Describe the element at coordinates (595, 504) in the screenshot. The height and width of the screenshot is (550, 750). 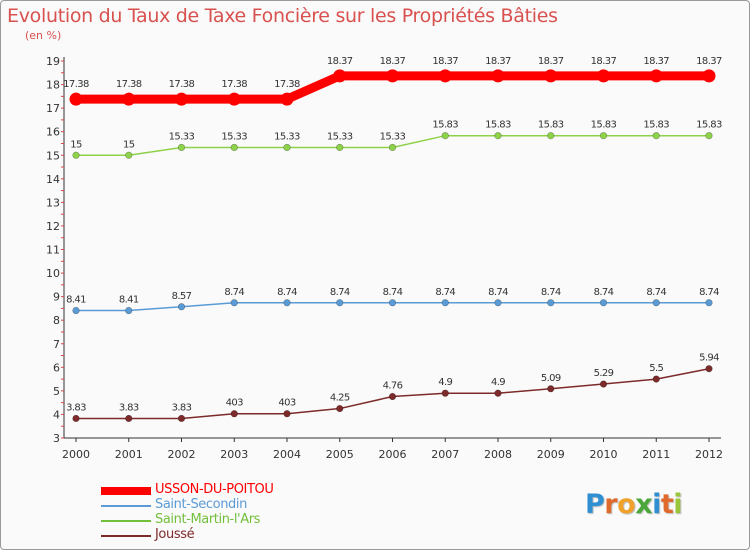
I see `logo-letter: P` at that location.